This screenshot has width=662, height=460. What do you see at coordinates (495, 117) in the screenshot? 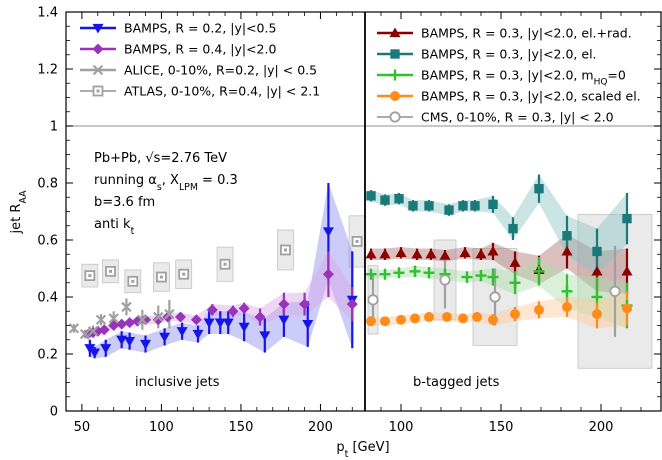
I see `legend-entry-right-4: CMS, 0-10%, R = 0.3, |y| < 2.0` at bounding box center [495, 117].